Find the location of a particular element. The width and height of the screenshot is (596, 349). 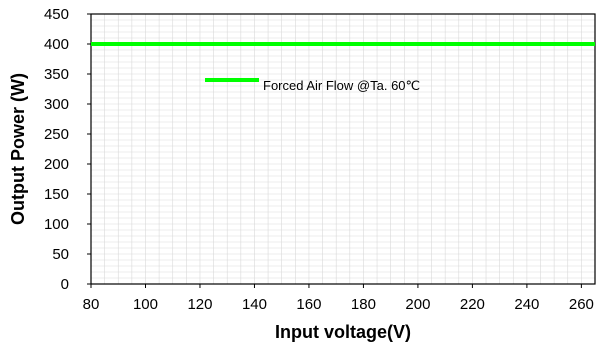

x-axis-title: Input voltage(V) is located at coordinates (343, 332).